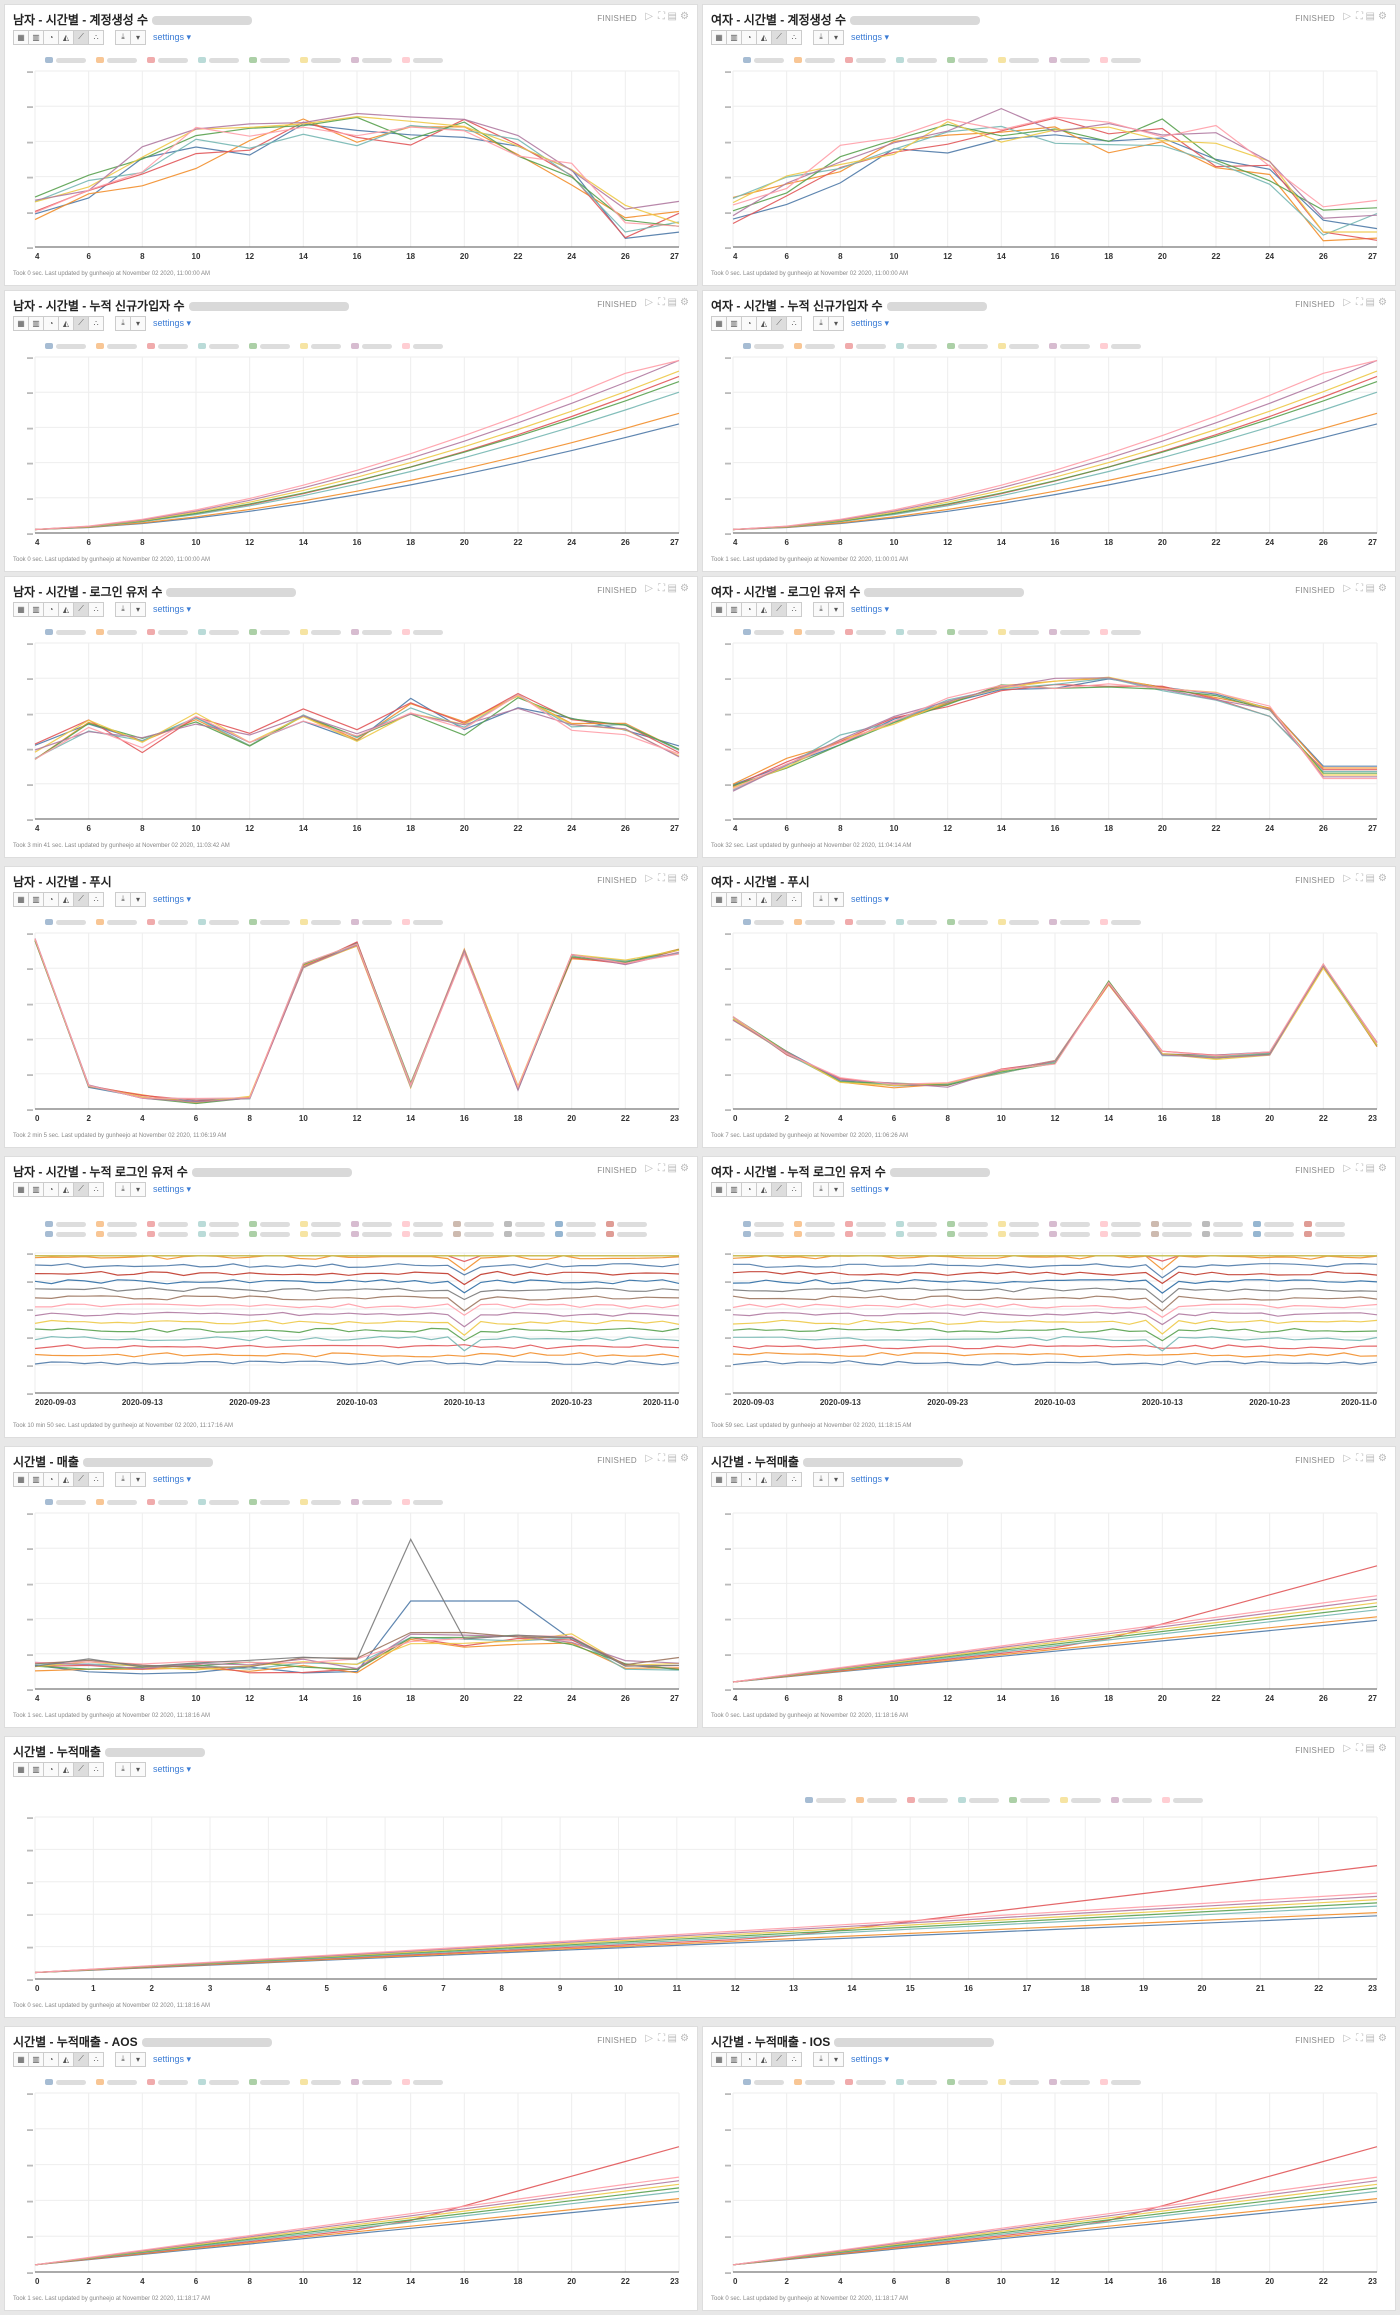  I want to click on paragraph-title: 여자 - 시간별 - 누적 로그인 유저 수, so click(850, 1171).